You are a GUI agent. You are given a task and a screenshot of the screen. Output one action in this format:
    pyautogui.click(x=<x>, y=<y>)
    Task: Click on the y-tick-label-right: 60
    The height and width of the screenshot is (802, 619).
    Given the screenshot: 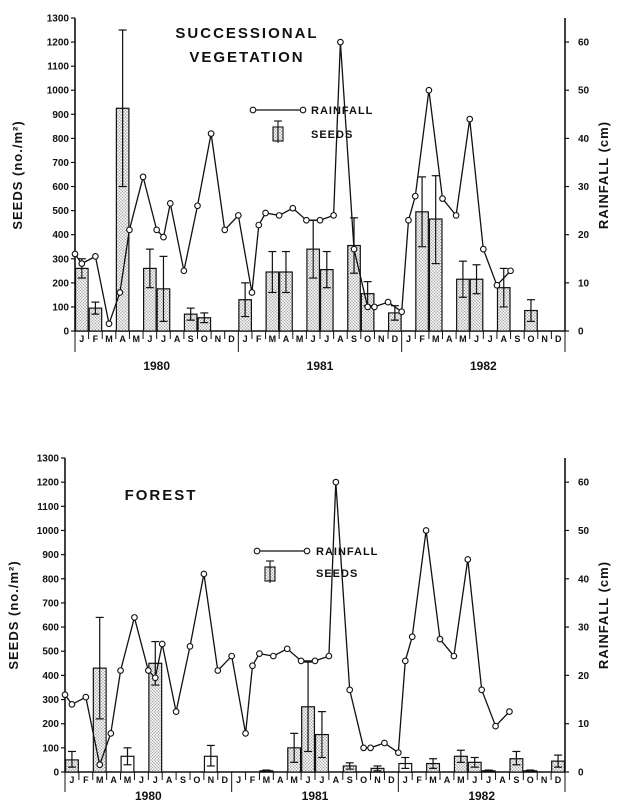 What is the action you would take?
    pyautogui.click(x=584, y=483)
    